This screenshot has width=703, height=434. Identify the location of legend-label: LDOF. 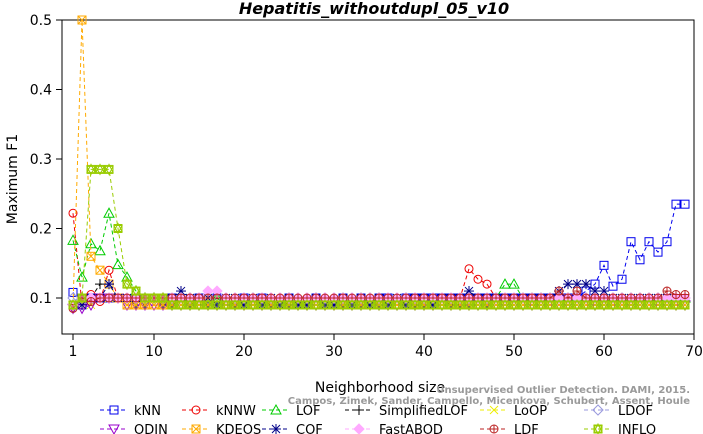
(635, 411).